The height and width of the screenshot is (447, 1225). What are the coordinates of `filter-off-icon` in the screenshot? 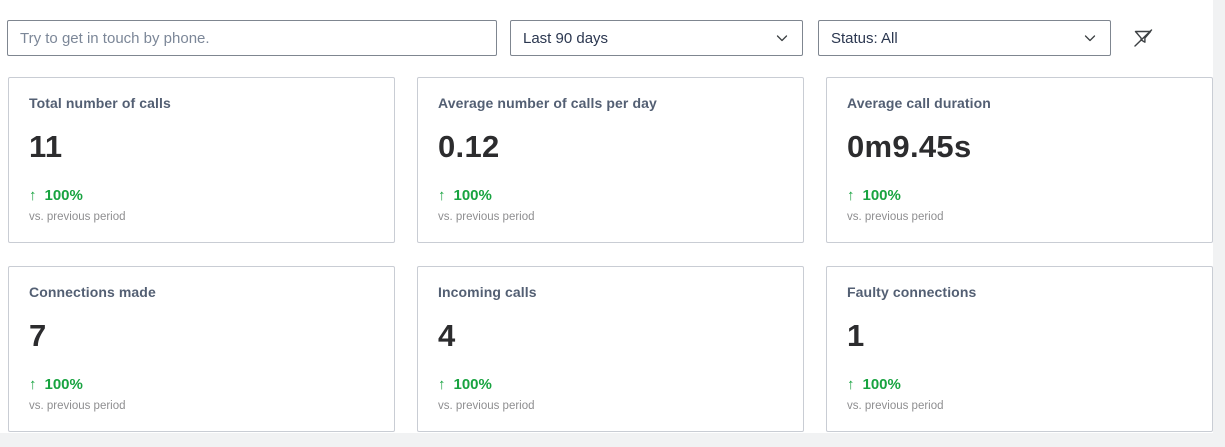 It's located at (1143, 38).